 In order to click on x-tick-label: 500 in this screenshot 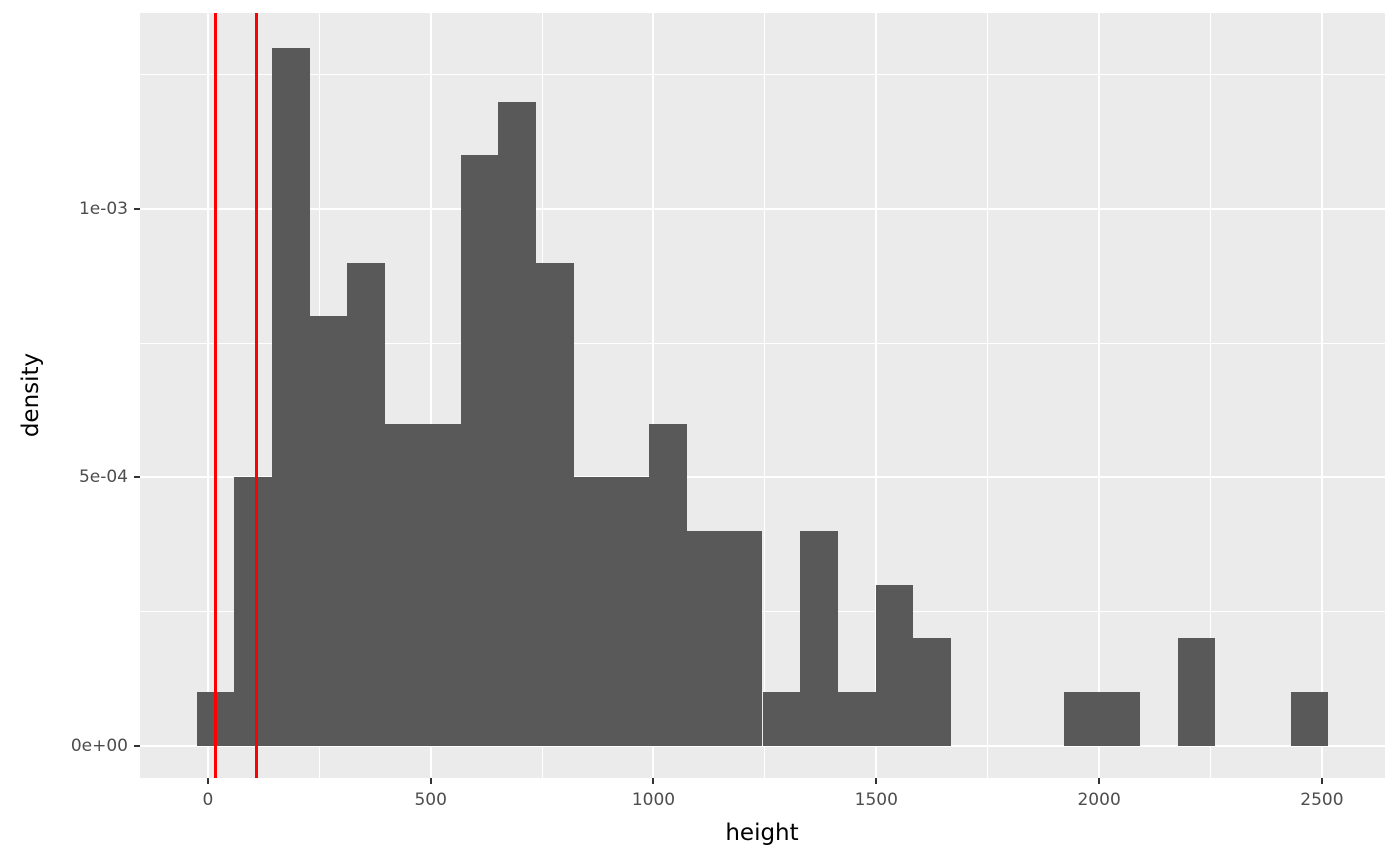, I will do `click(430, 800)`.